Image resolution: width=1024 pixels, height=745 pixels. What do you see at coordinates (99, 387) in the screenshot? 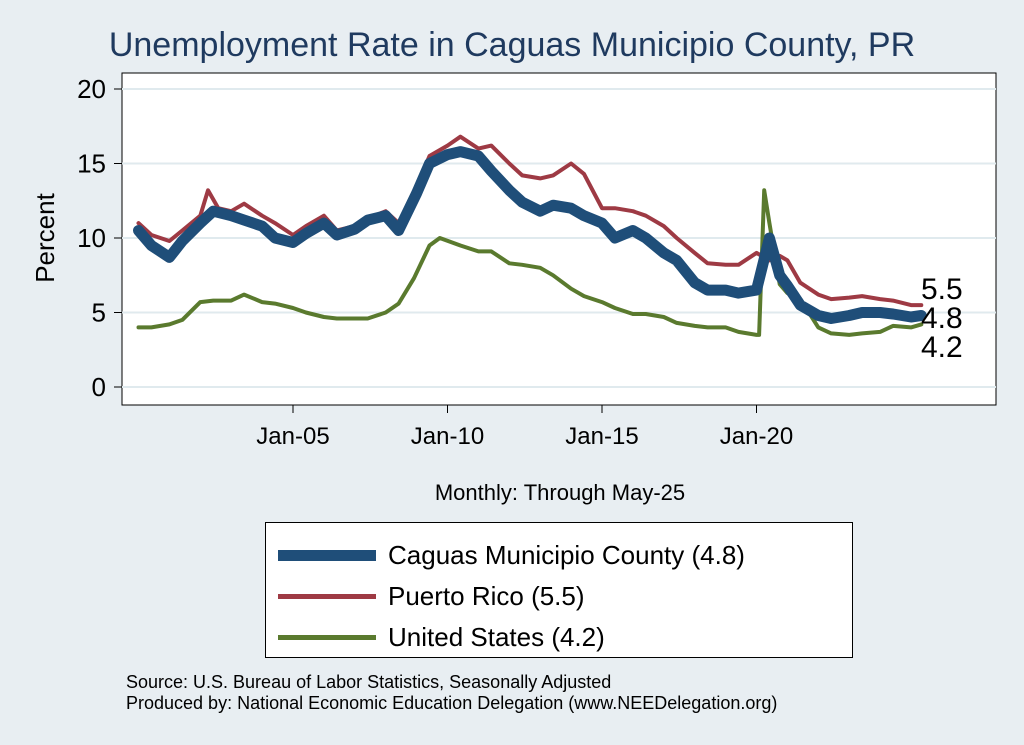
I see `y-tick-label: 0` at bounding box center [99, 387].